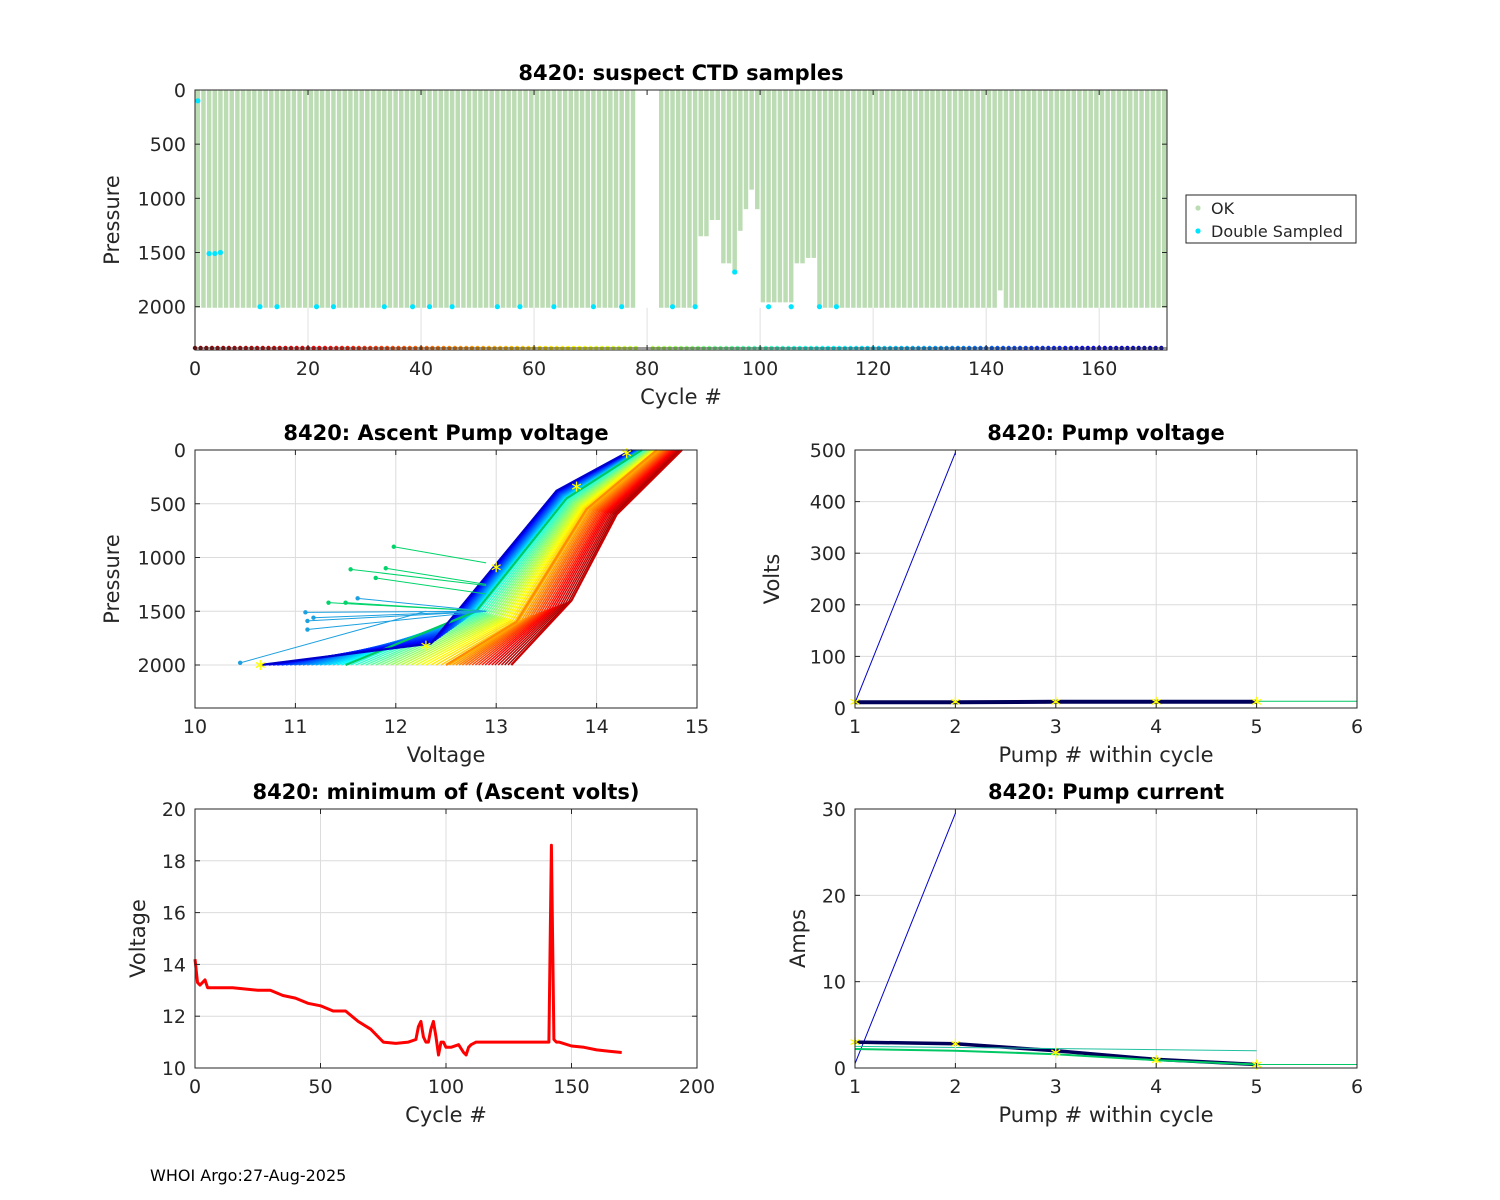 Image resolution: width=1500 pixels, height=1200 pixels. What do you see at coordinates (1156, 1060) in the screenshot?
I see `pump-current-star-stroke` at bounding box center [1156, 1060].